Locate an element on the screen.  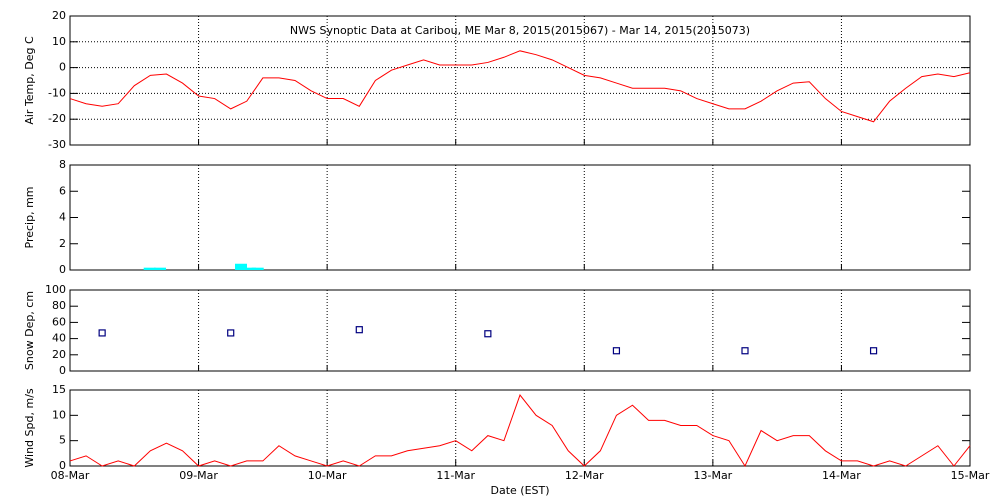
y-tick-label: -30 is located at coordinates (57, 144).